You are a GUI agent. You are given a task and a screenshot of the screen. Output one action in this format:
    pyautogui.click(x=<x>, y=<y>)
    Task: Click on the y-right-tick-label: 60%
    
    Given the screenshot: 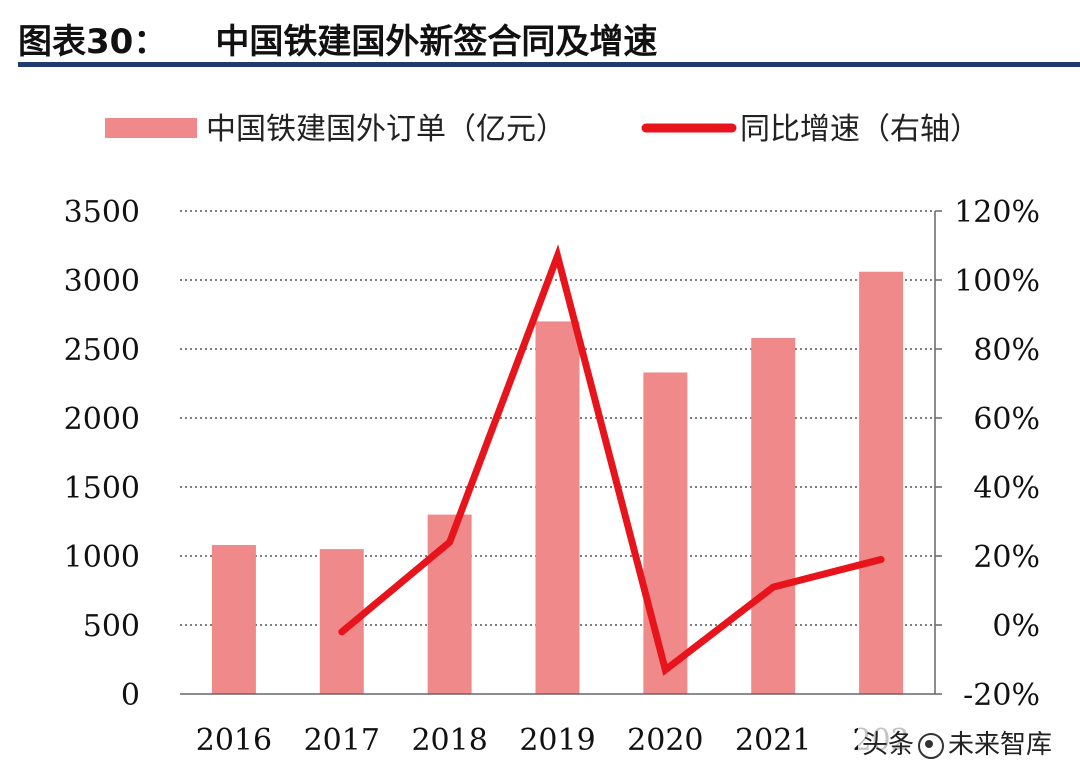 What is the action you would take?
    pyautogui.click(x=1006, y=419)
    